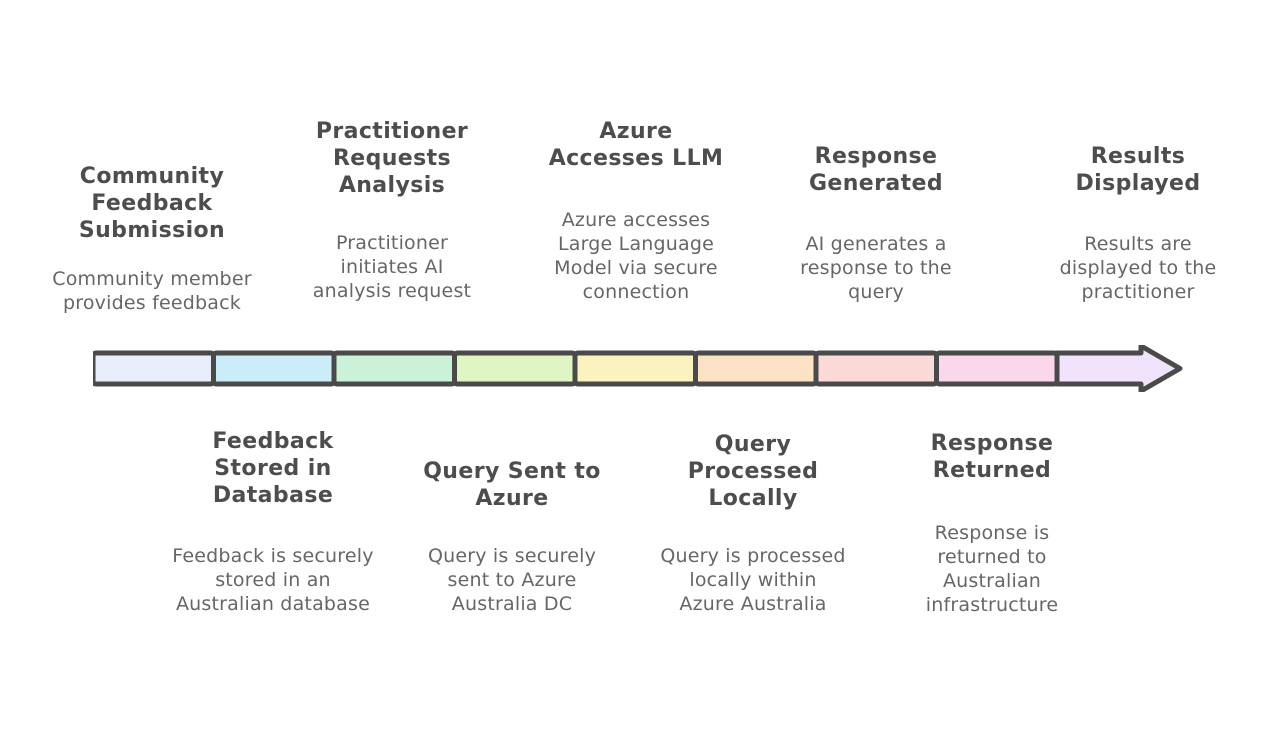  Describe the element at coordinates (512, 485) in the screenshot. I see `timeline-event-title: Query Sent to Azure` at that location.